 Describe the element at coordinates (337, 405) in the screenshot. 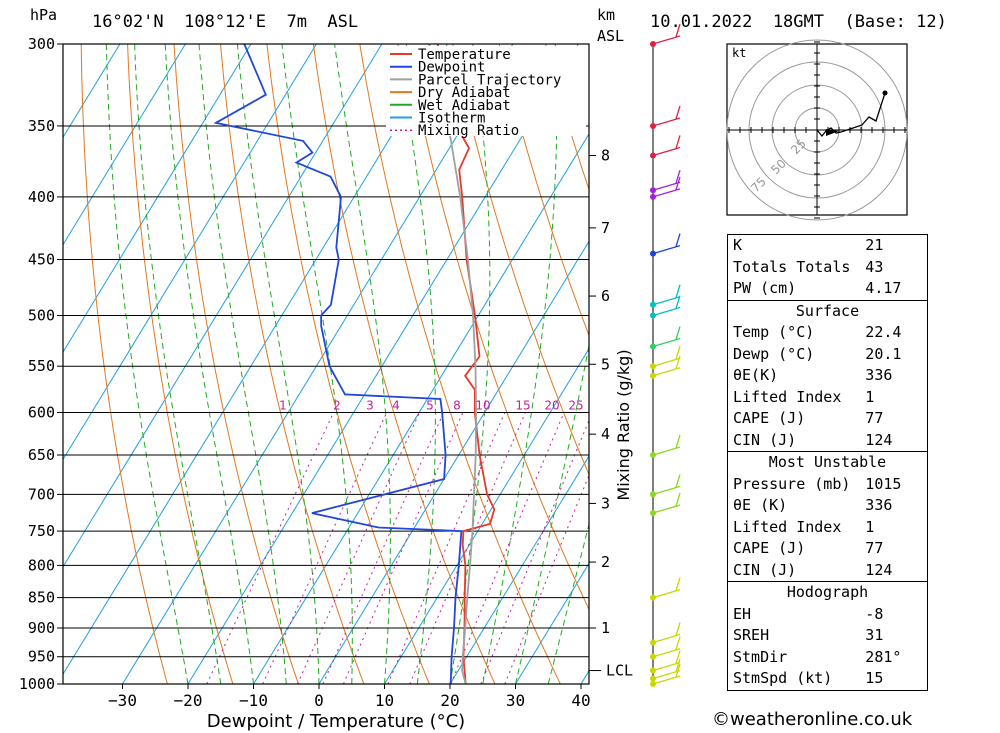

I see `mixing-ratio-label: 2` at that location.